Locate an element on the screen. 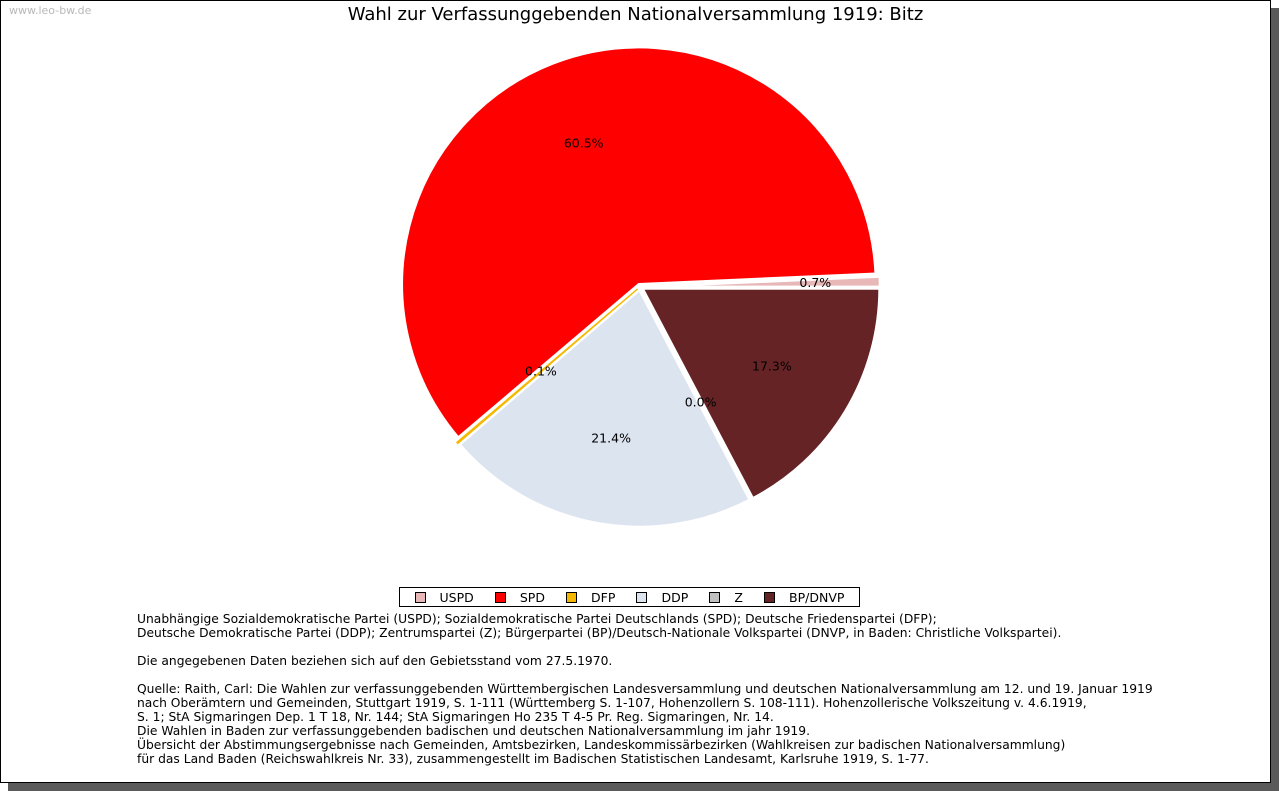 The width and height of the screenshot is (1280, 791). legend-item-bp-dnvp: BP/DNVP is located at coordinates (804, 597).